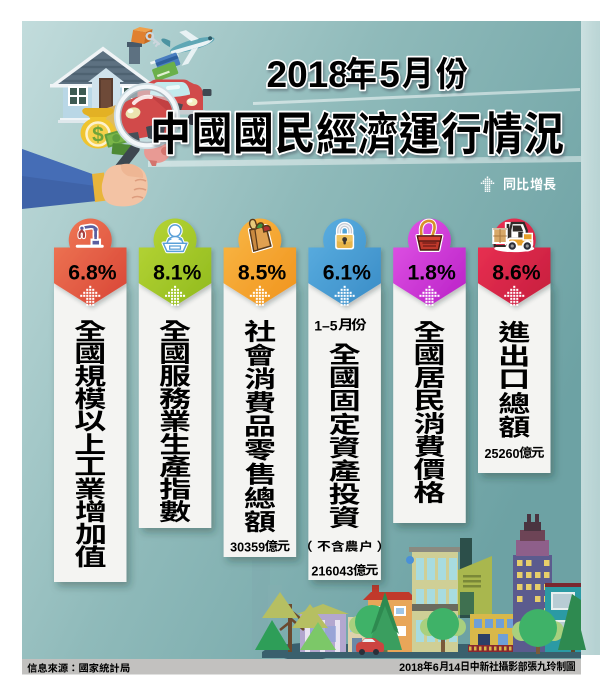  Describe the element at coordinates (347, 272) in the screenshot. I see `svg-text: 6.1%` at that location.